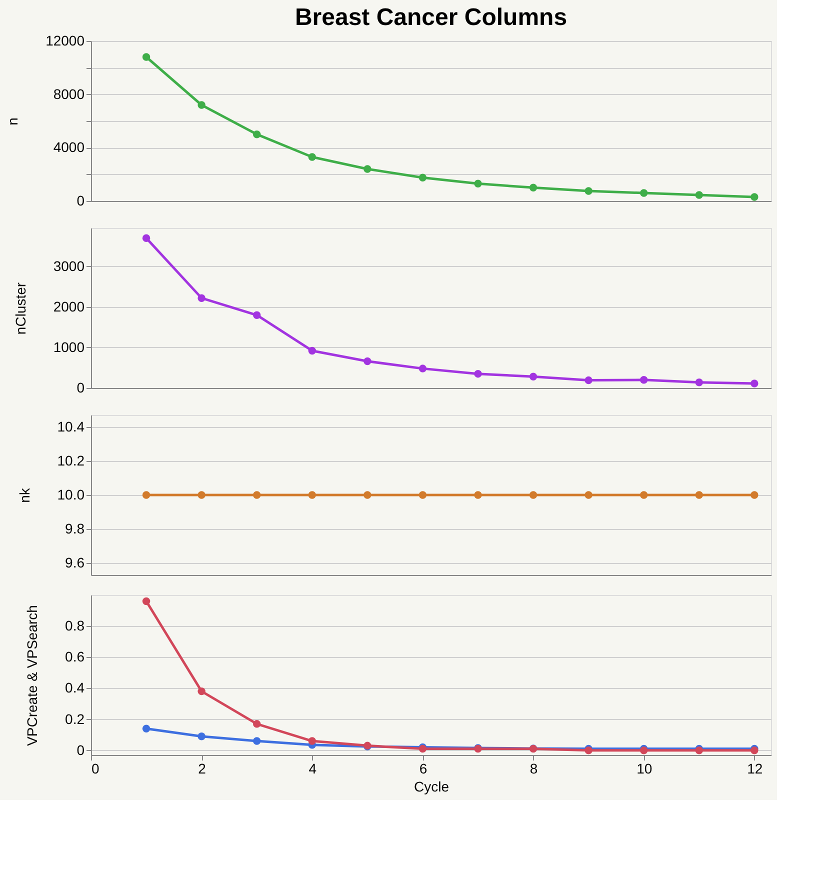  What do you see at coordinates (32, 675) in the screenshot?
I see `y-axis-title: VPCreate & VPSearch` at bounding box center [32, 675].